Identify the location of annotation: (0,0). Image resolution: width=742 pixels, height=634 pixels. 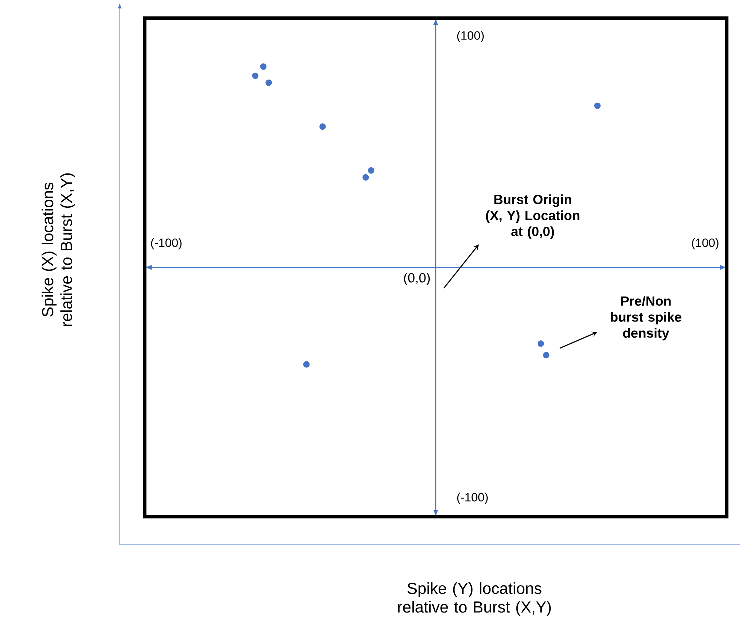
(417, 279).